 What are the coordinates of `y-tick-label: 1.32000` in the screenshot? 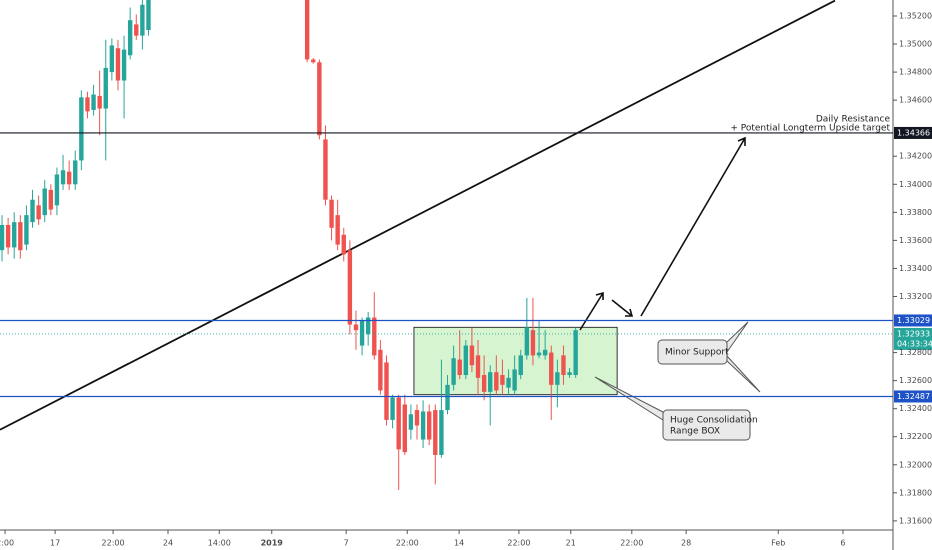 It's located at (915, 464).